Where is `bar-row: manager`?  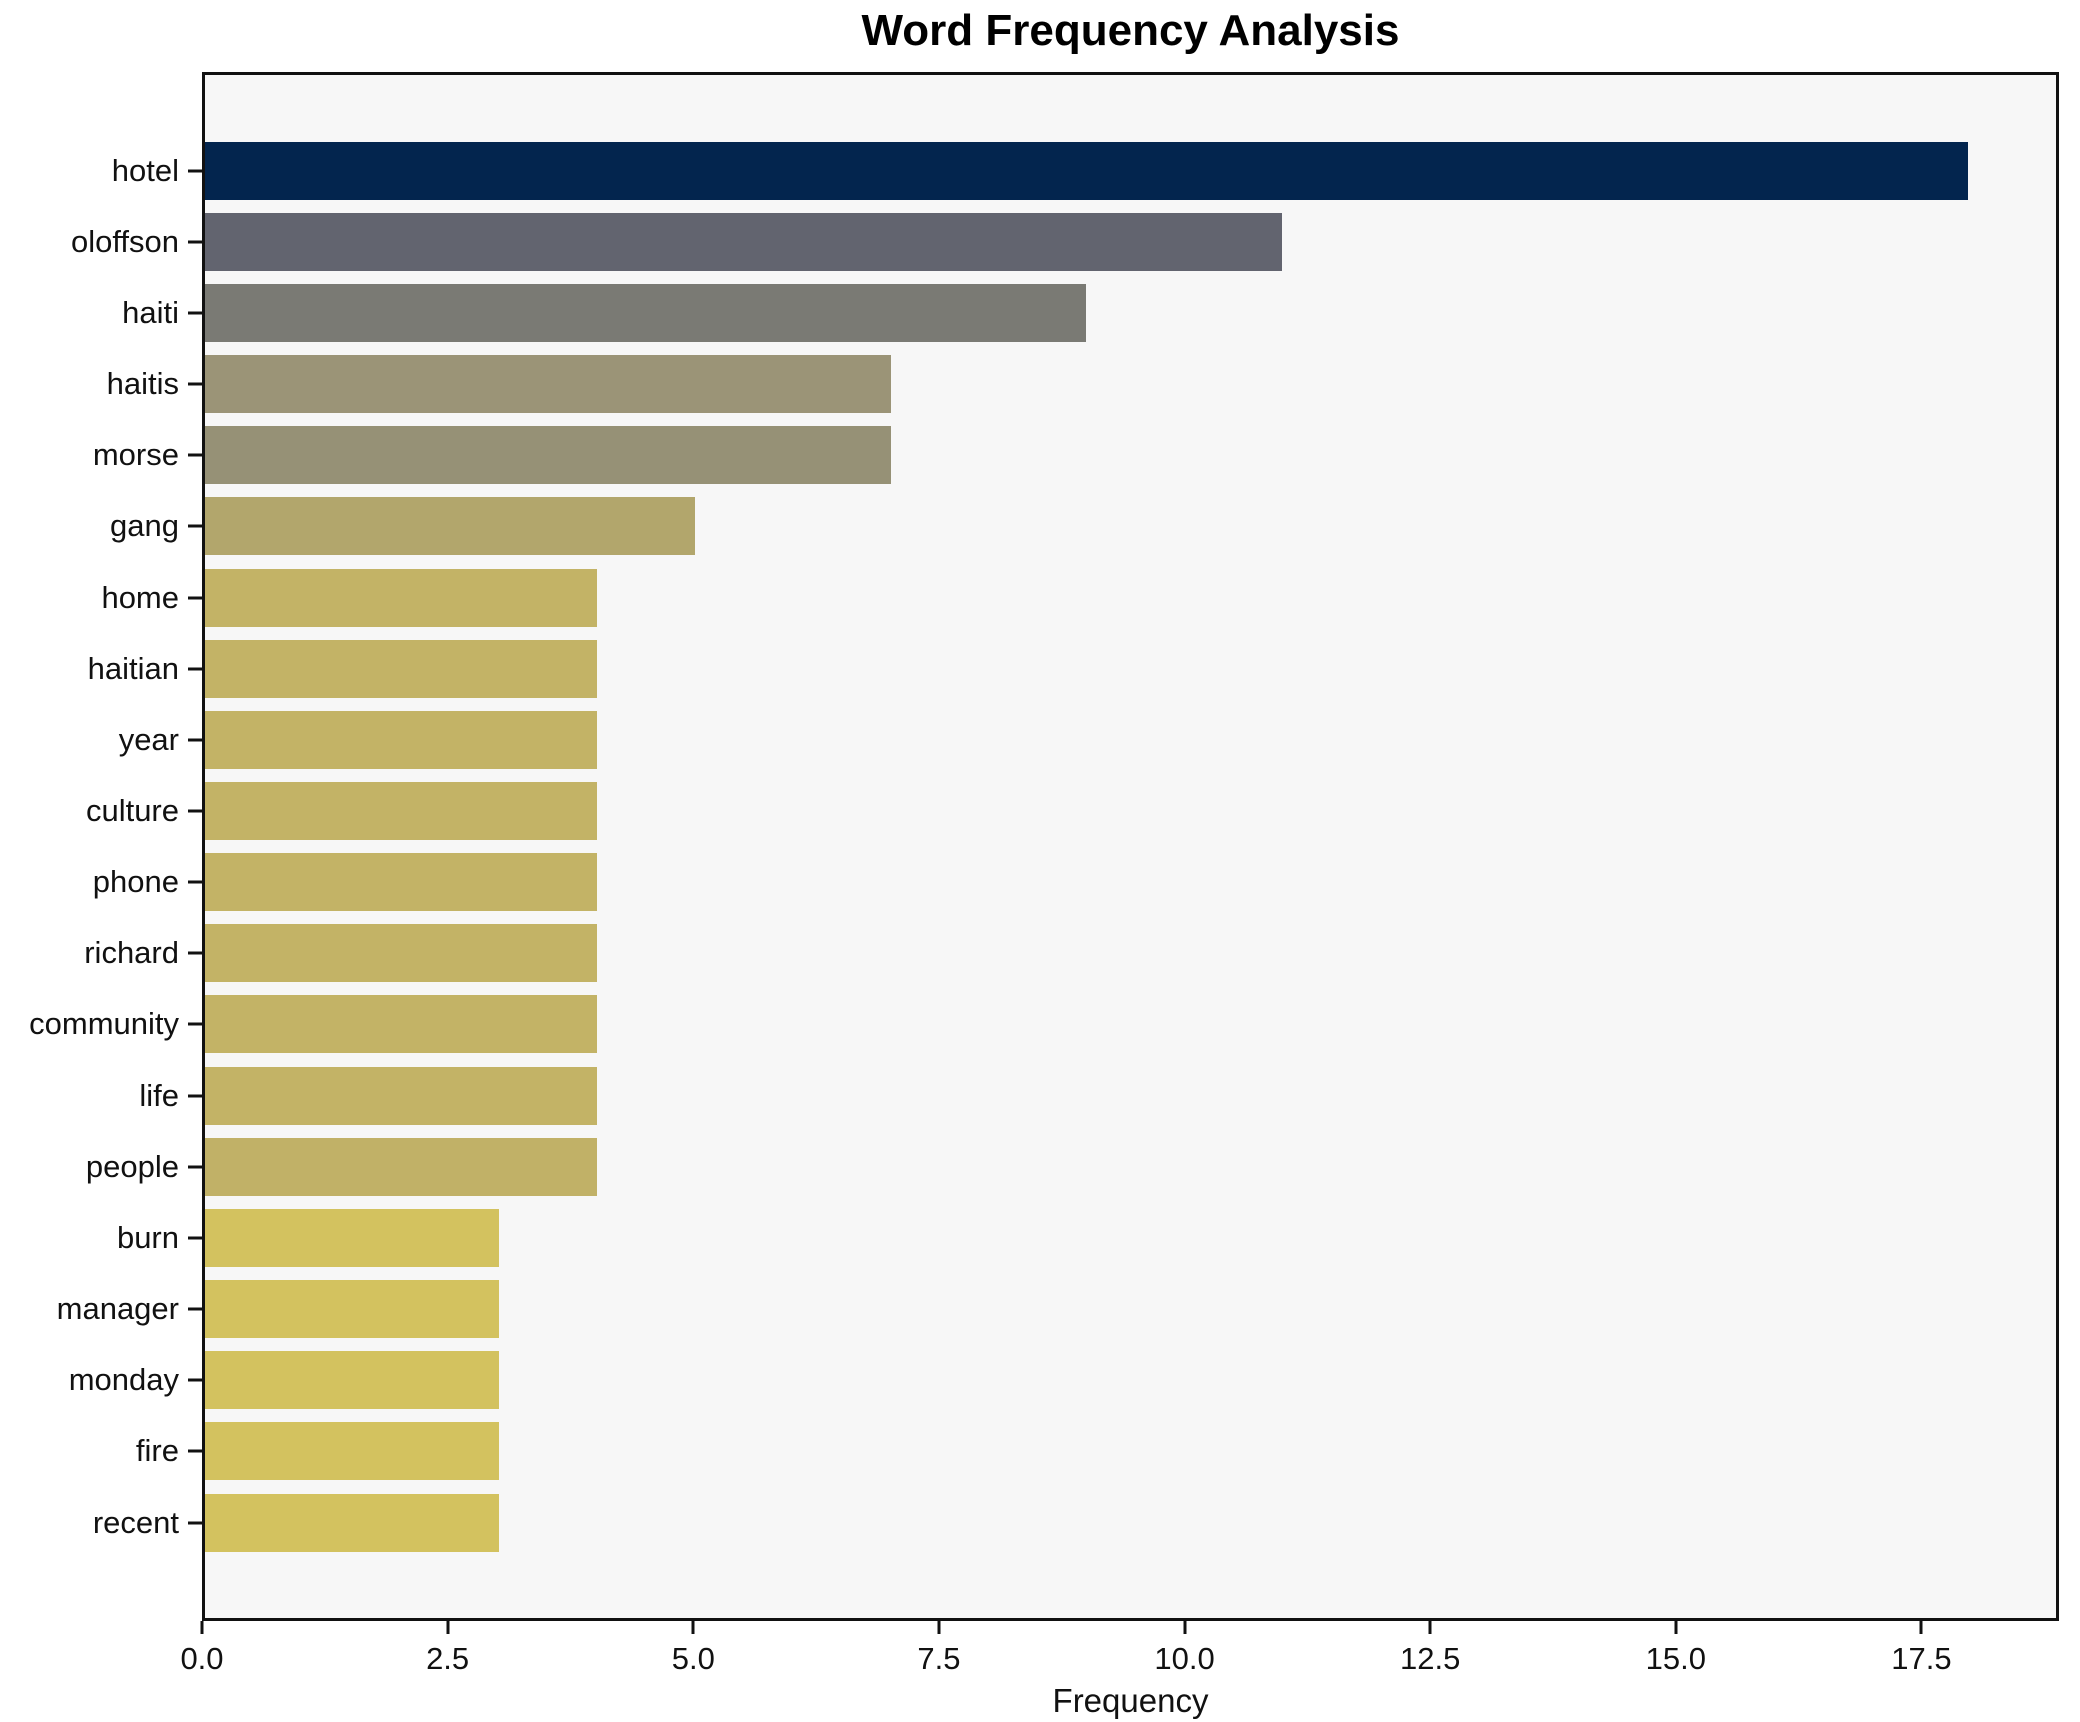
bar-row: manager is located at coordinates (1056, 1309).